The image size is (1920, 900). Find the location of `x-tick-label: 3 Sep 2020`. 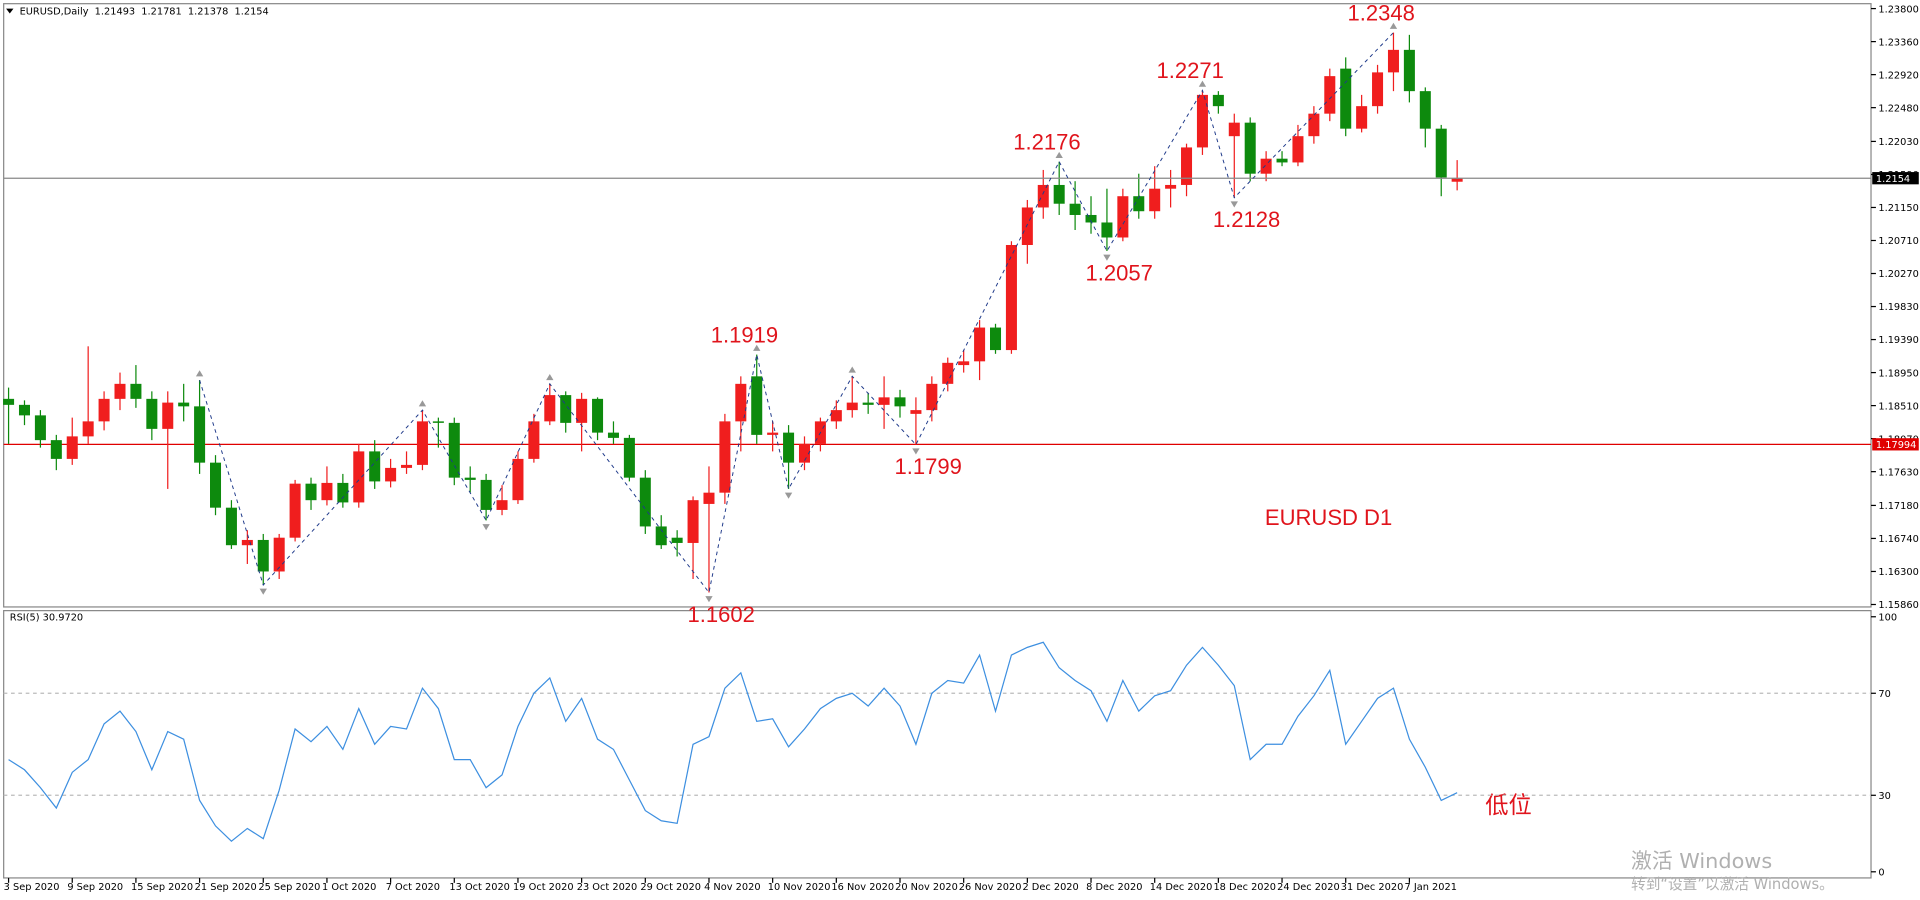

x-tick-label: 3 Sep 2020 is located at coordinates (32, 887).